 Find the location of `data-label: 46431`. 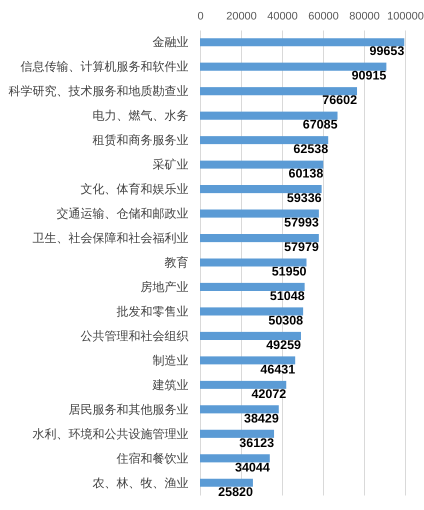

data-label: 46431 is located at coordinates (278, 369).